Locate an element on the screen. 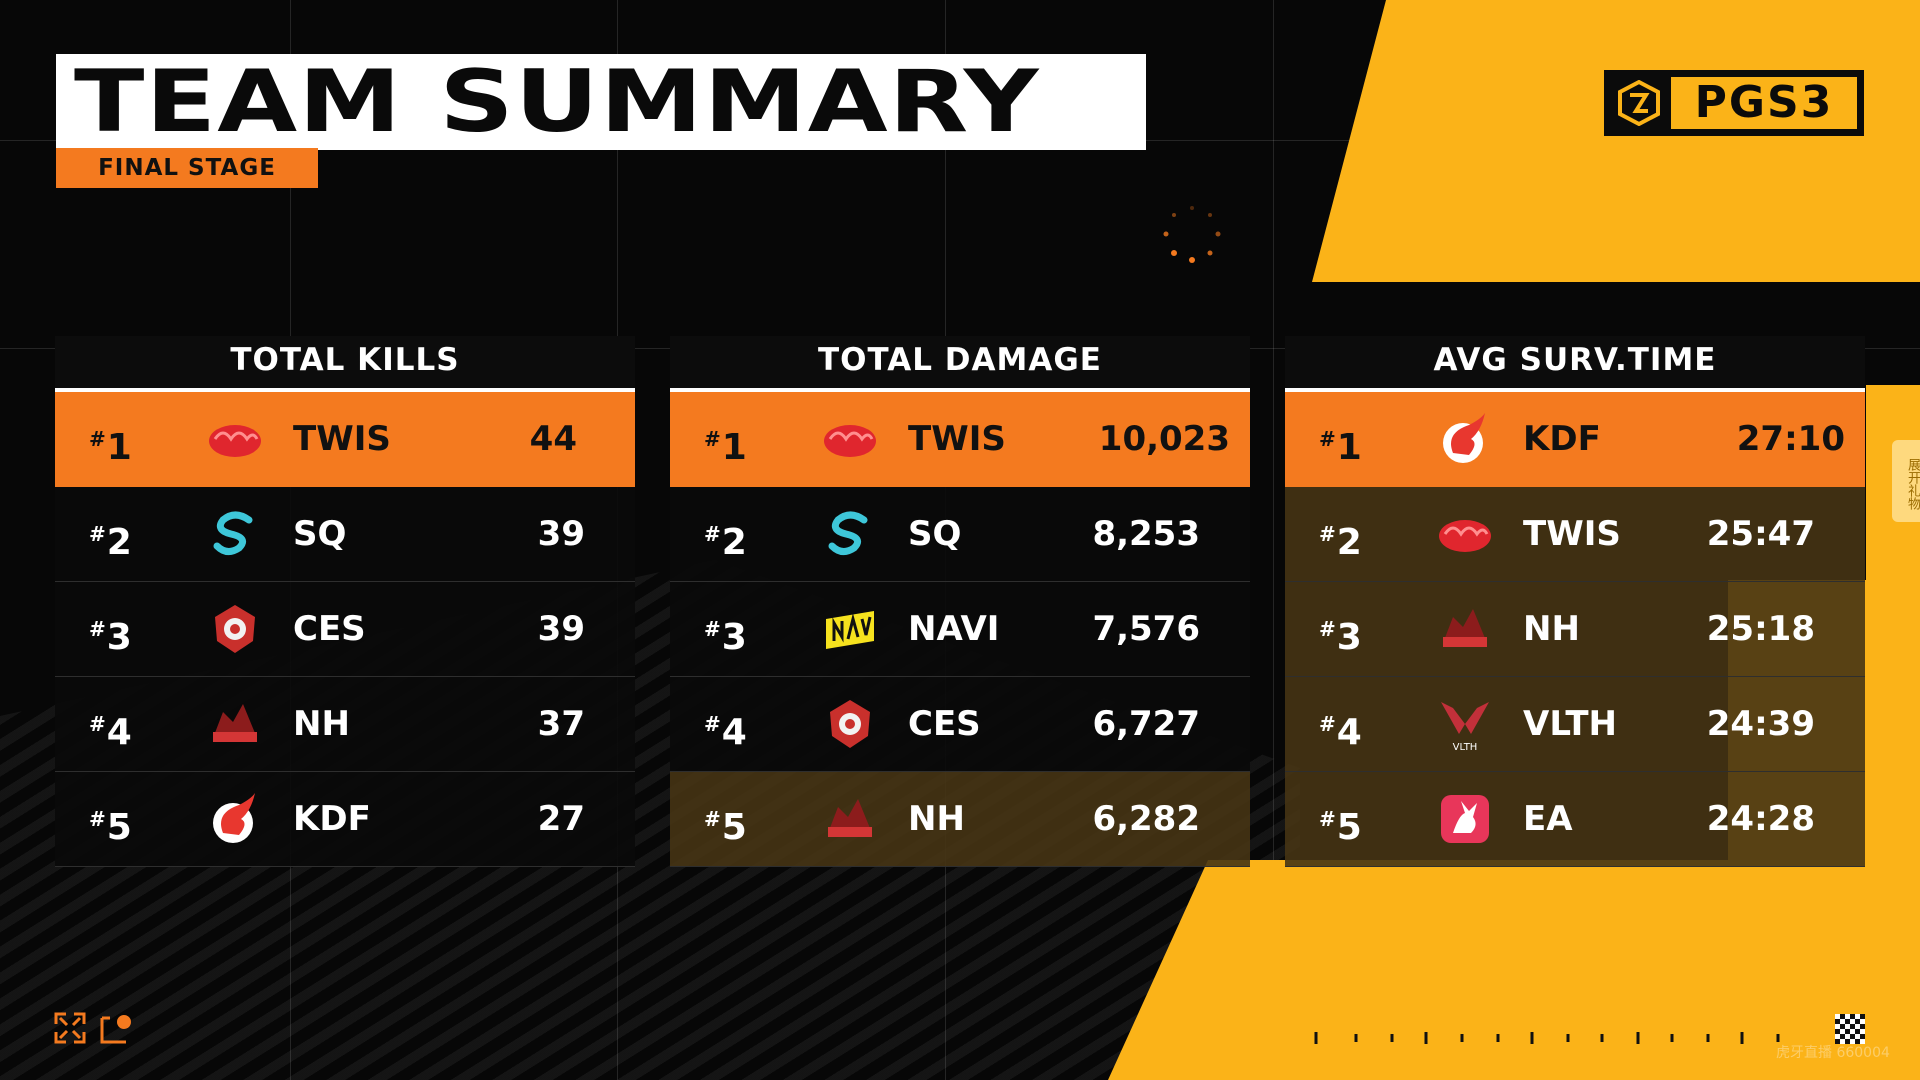  gift-panel-toggle: 展开礼物 is located at coordinates (1906, 481).